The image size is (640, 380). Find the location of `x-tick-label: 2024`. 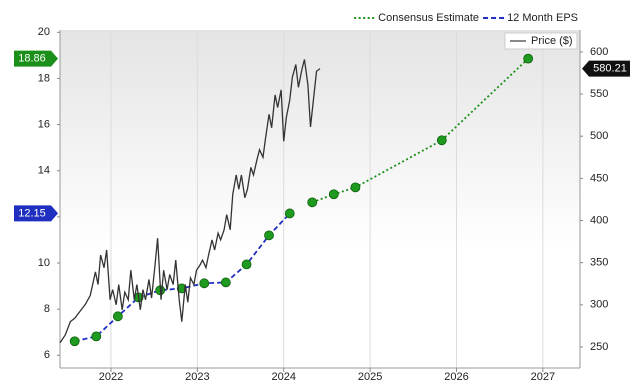

x-tick-label: 2024 is located at coordinates (283, 375).